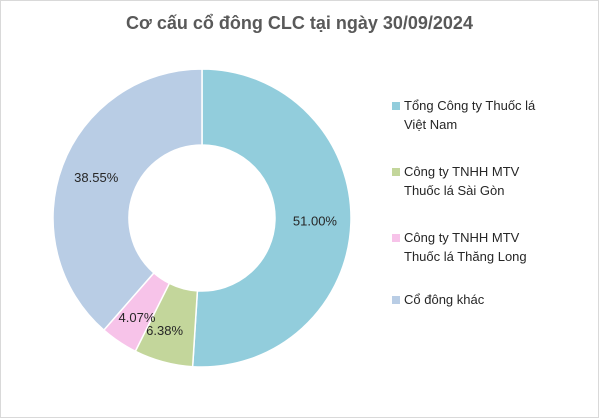  Describe the element at coordinates (444, 299) in the screenshot. I see `legend-label-3: Cổ đông khác` at that location.